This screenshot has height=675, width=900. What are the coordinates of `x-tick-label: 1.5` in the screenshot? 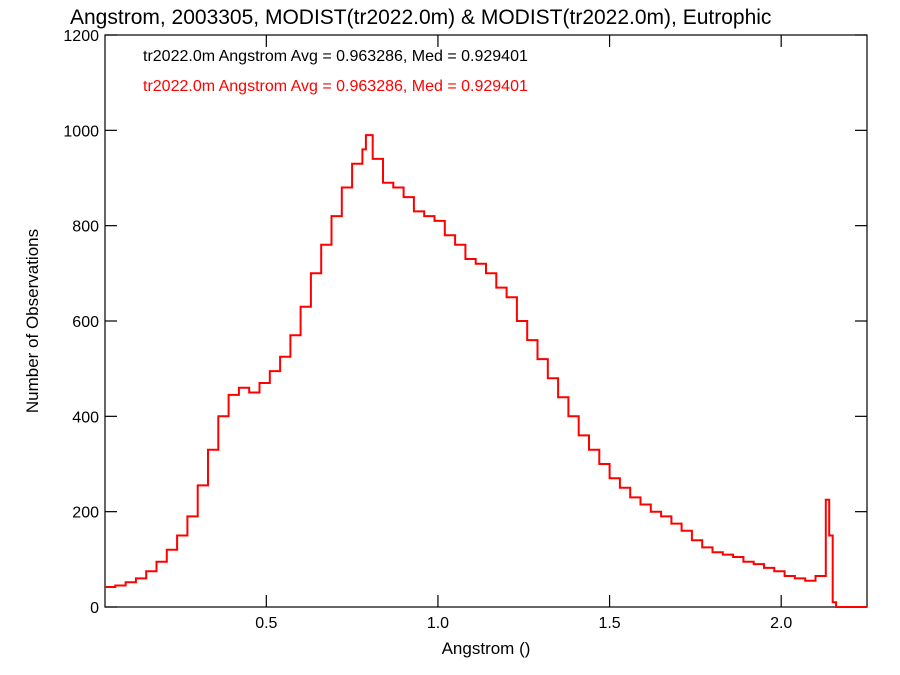 It's located at (609, 623).